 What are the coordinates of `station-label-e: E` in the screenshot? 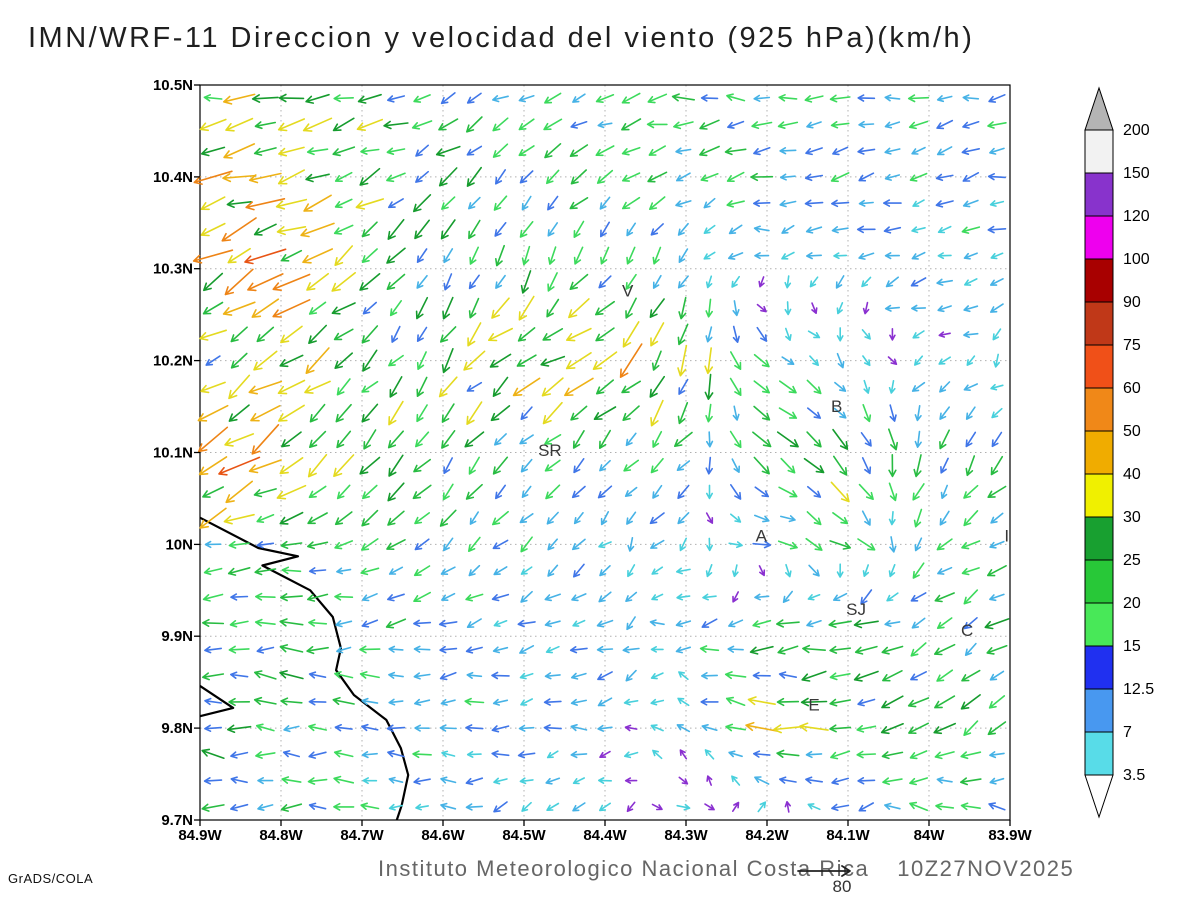 It's located at (813, 705).